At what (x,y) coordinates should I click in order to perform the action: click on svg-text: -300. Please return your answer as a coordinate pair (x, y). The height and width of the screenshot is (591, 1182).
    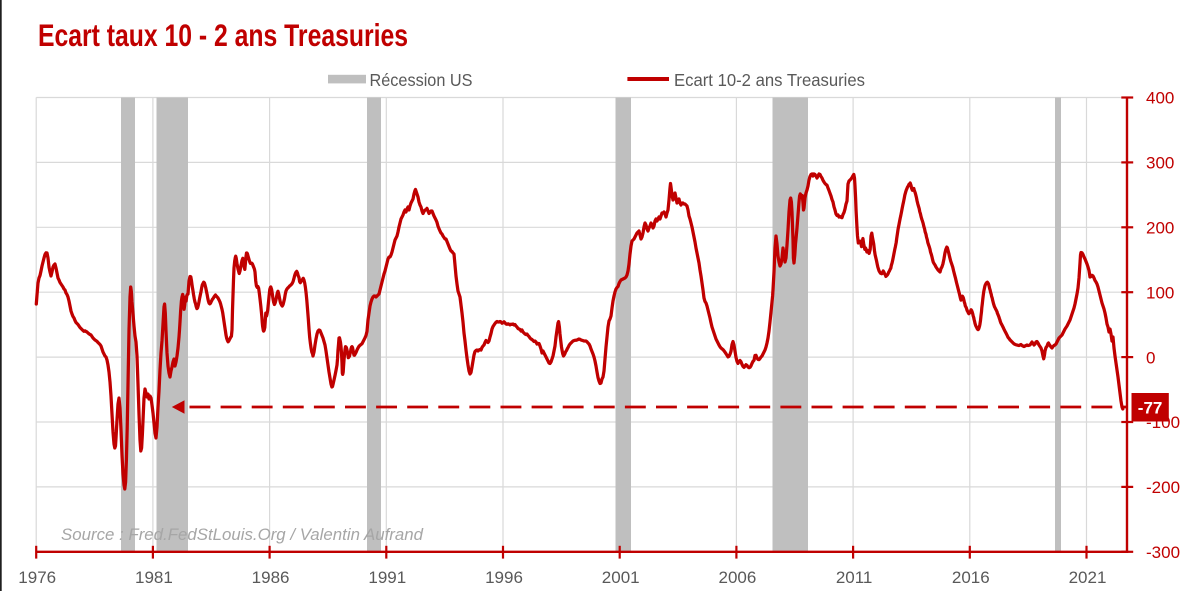
    Looking at the image, I should click on (1163, 552).